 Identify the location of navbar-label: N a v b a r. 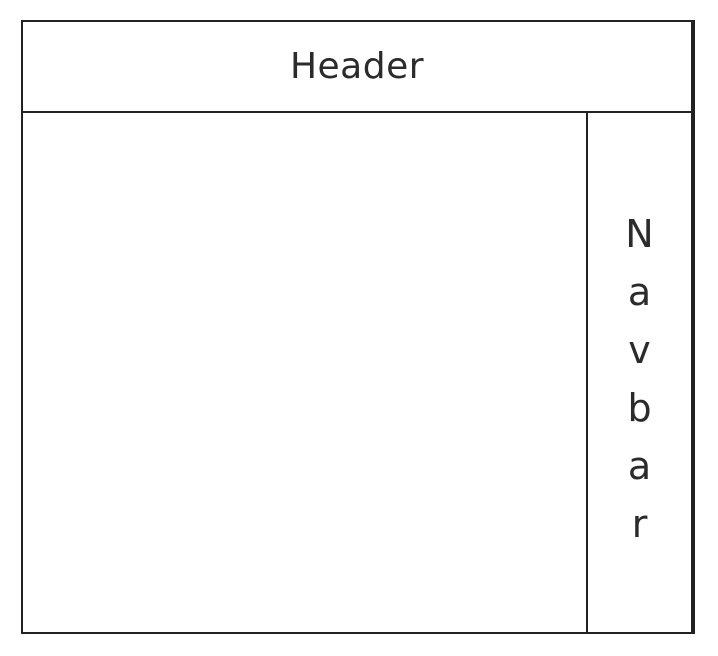
(639, 379).